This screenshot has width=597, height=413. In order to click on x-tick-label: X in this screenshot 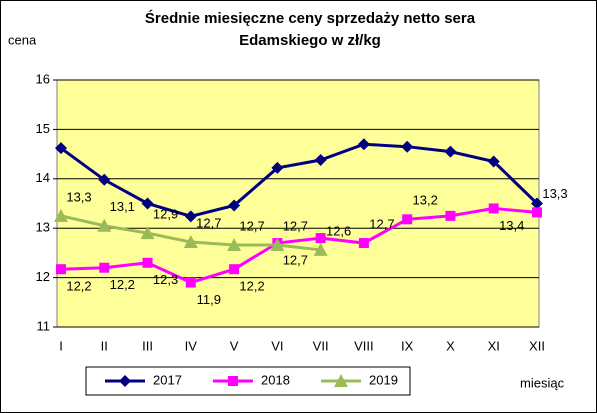, I will do `click(450, 345)`.